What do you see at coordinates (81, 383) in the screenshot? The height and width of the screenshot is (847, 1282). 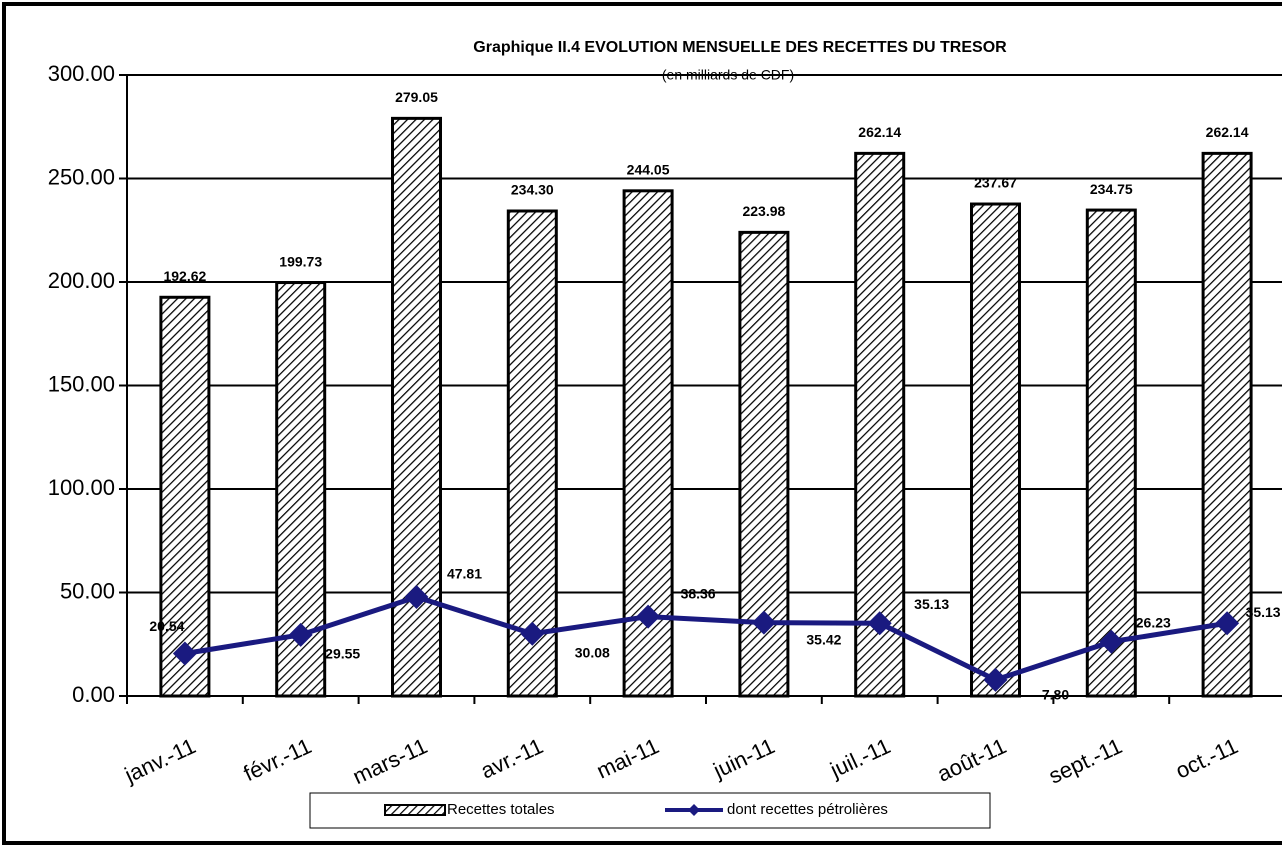 I see `y-tick-label: 150.00` at bounding box center [81, 383].